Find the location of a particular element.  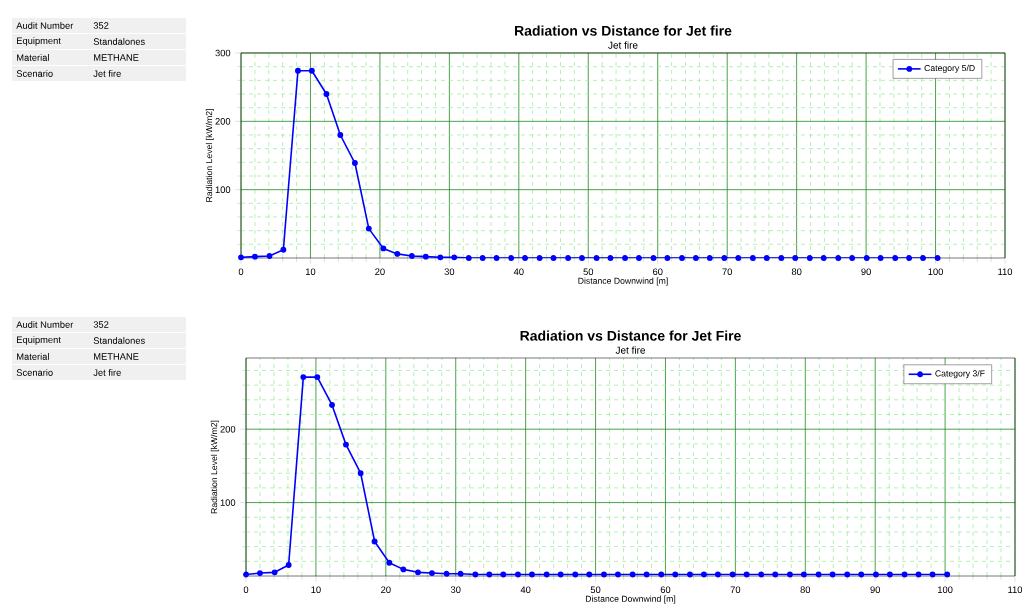

x-axis-title: Distance Downwind [m] is located at coordinates (630, 599).